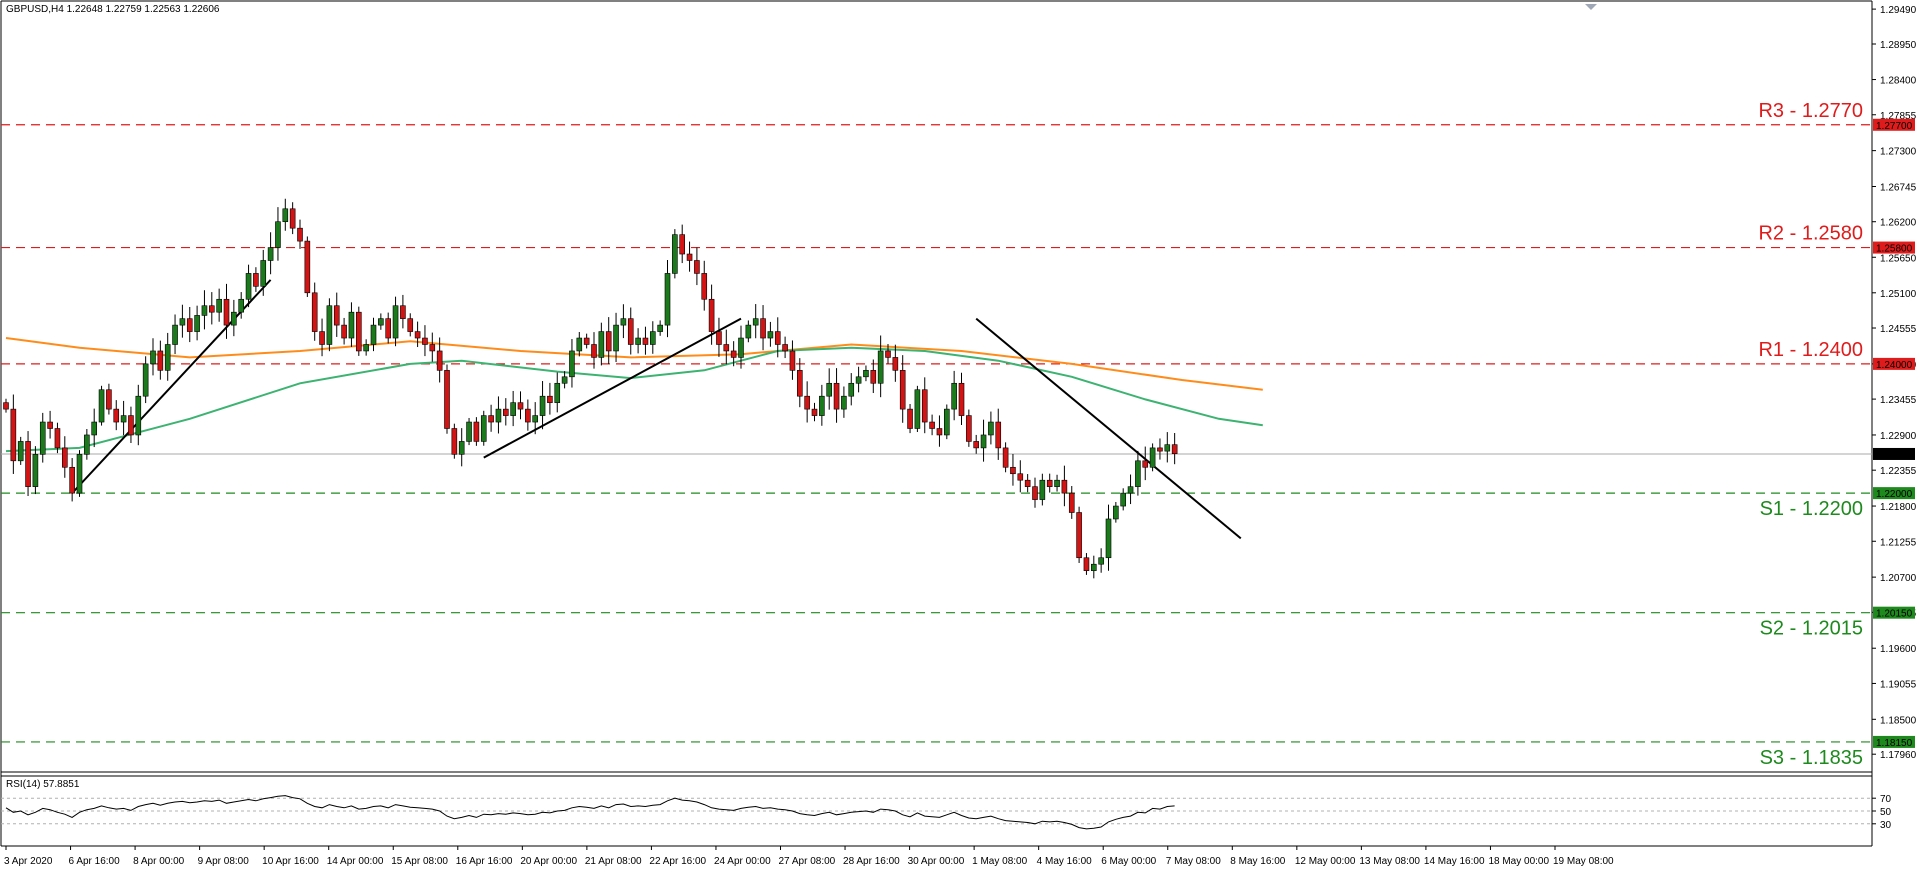 This screenshot has width=1919, height=878. Describe the element at coordinates (1898, 223) in the screenshot. I see `price-tick-label: 1.26200` at that location.